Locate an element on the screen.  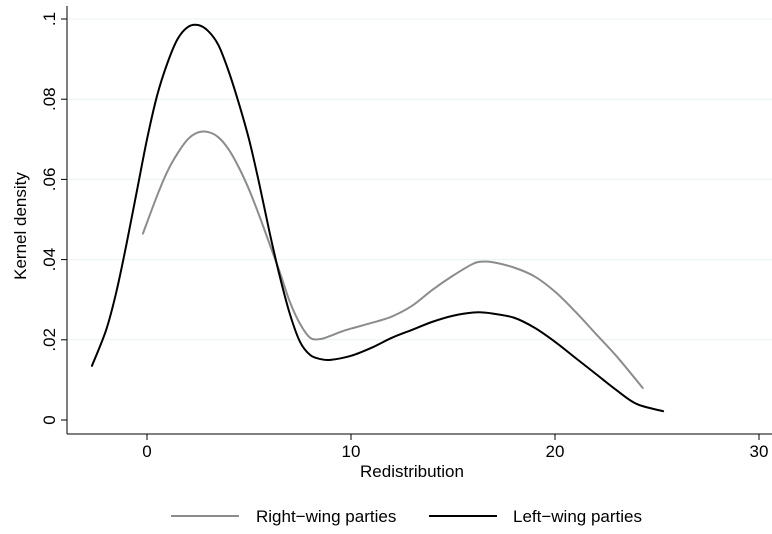
x-tick-label-1: 10 is located at coordinates (351, 451).